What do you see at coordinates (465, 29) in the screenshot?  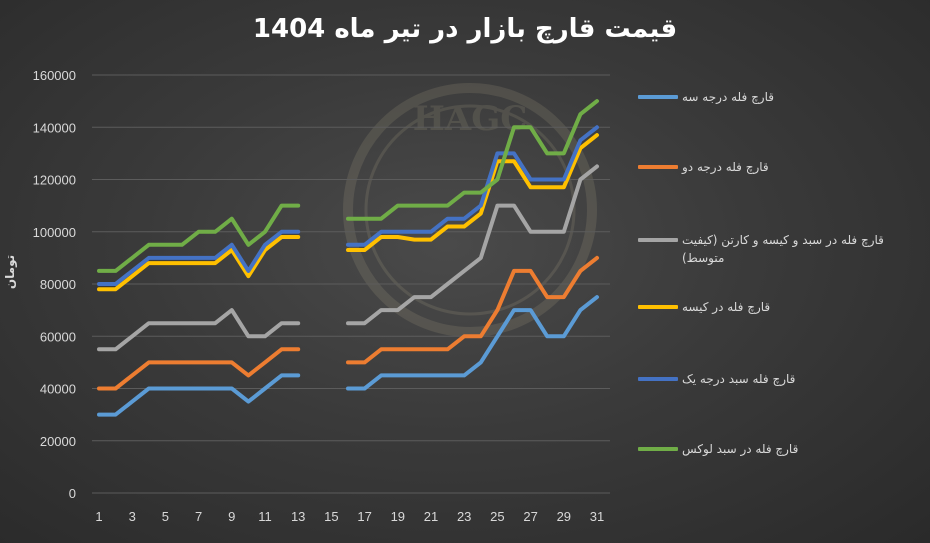 I see `chart-title: قیمت قارچ بازار در تیر ماه 1404` at bounding box center [465, 29].